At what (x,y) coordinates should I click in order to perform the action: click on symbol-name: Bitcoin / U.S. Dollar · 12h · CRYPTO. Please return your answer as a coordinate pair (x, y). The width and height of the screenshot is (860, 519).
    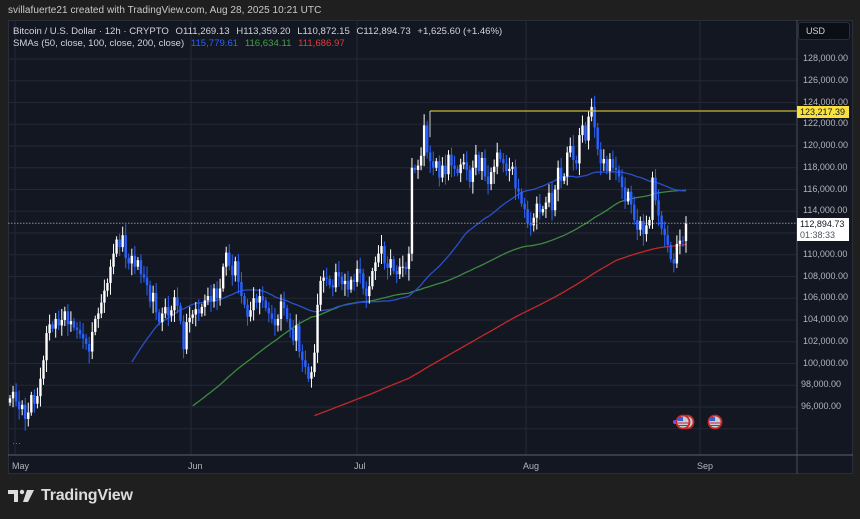
    Looking at the image, I should click on (91, 31).